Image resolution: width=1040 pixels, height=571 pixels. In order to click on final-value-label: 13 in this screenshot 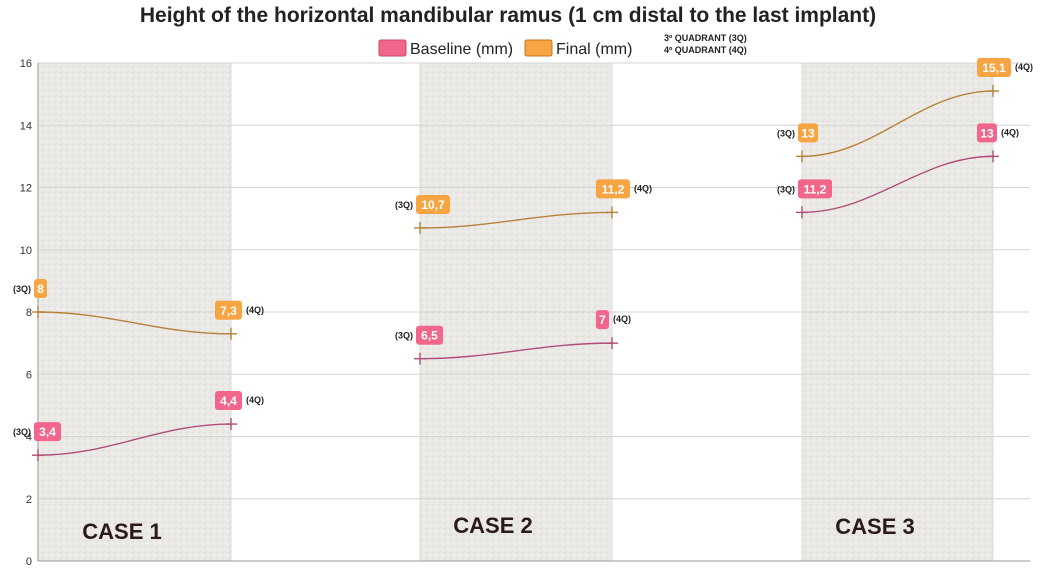, I will do `click(808, 133)`.